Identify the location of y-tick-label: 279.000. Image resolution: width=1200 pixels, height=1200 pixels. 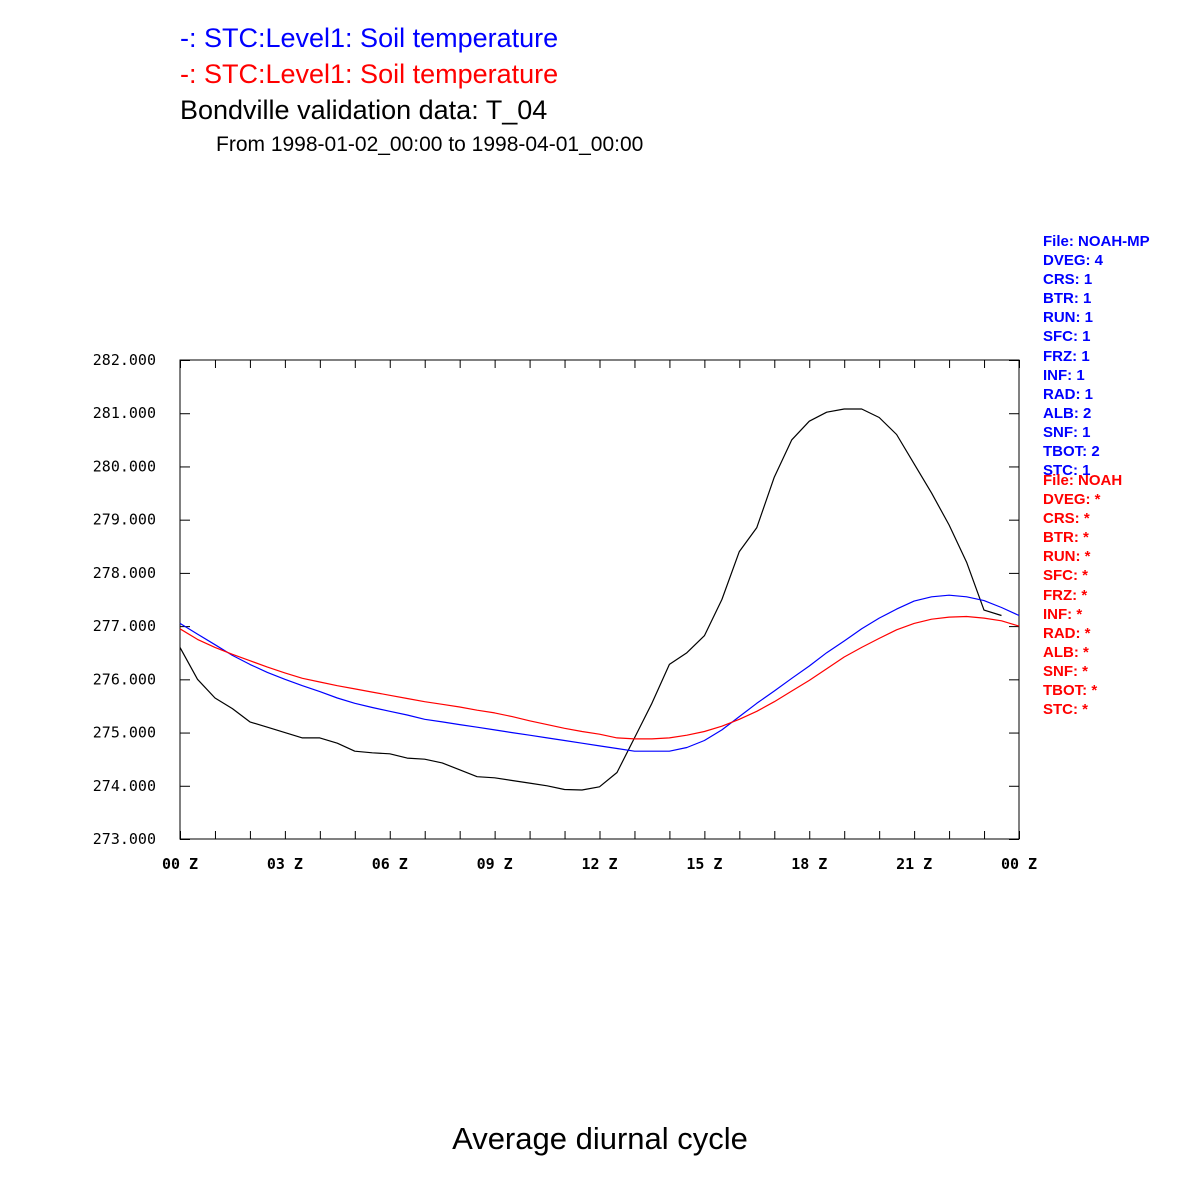
(124, 520).